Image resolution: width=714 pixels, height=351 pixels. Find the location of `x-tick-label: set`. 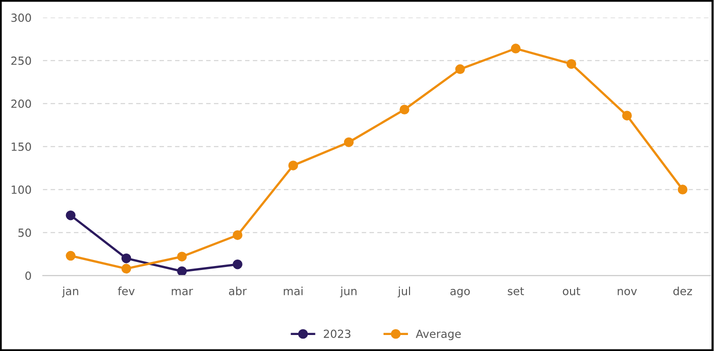

x-tick-label: set is located at coordinates (516, 291).